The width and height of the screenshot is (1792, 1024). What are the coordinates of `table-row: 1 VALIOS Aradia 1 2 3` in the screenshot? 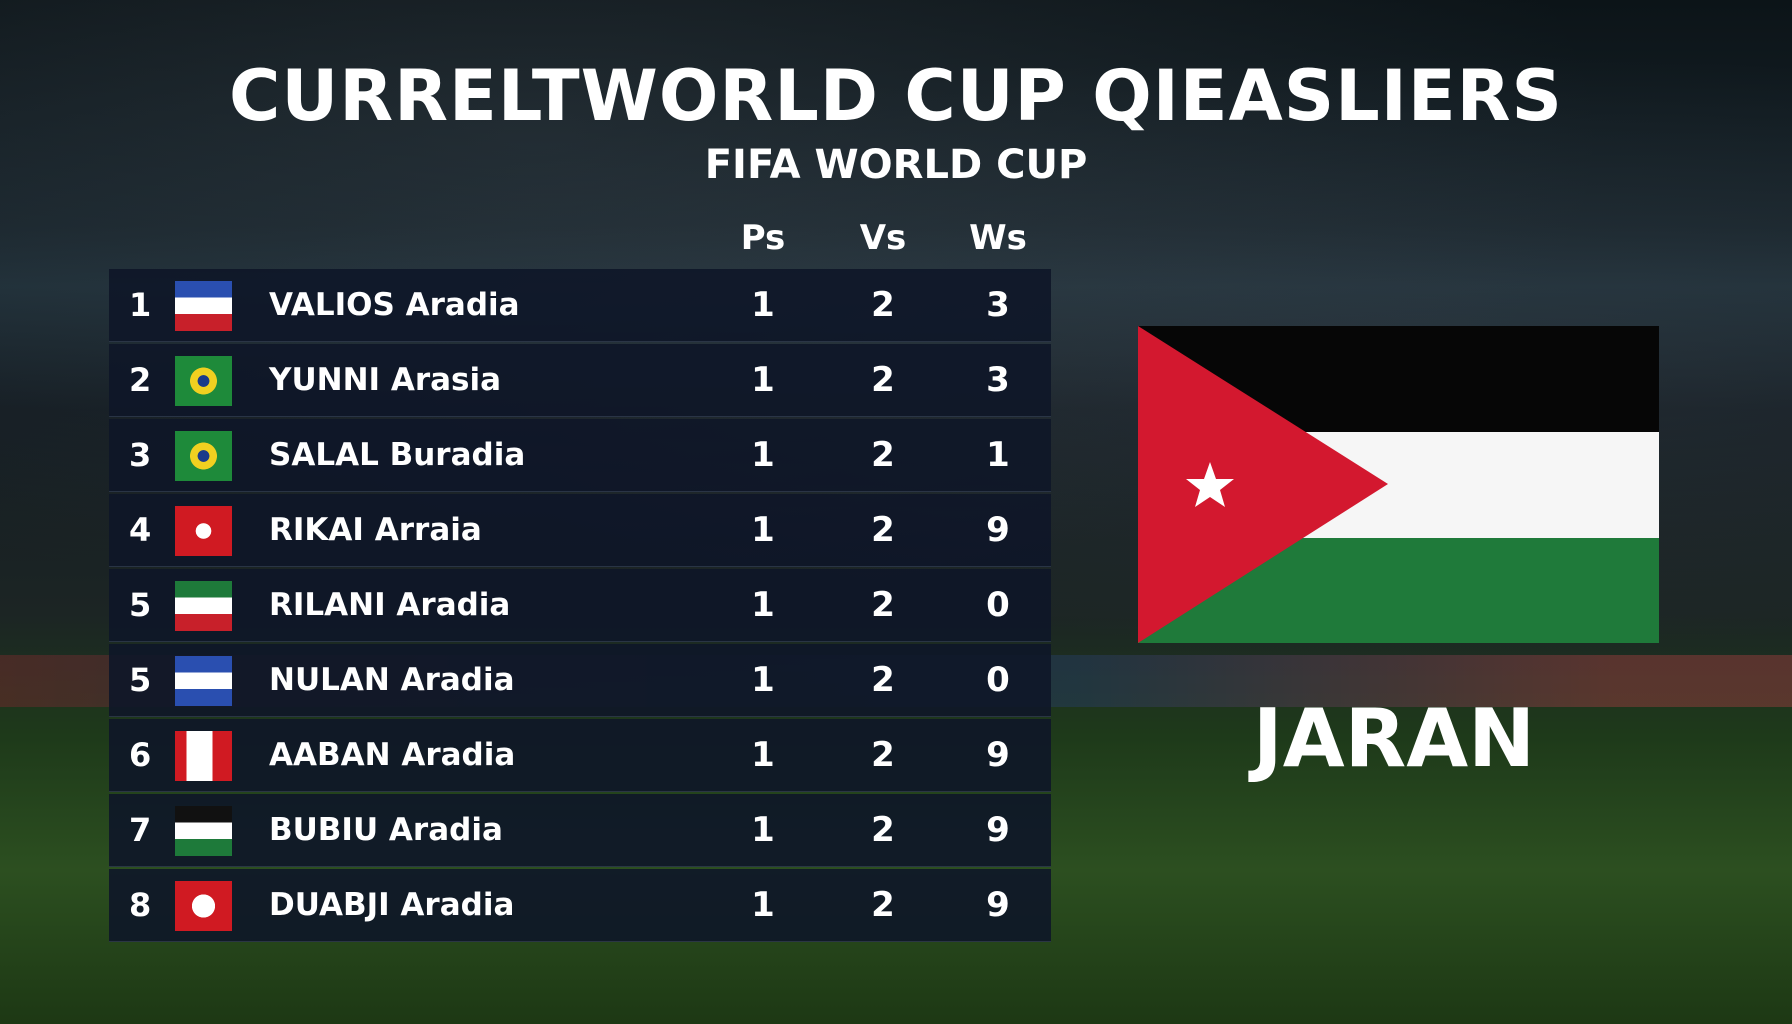 It's located at (580, 305).